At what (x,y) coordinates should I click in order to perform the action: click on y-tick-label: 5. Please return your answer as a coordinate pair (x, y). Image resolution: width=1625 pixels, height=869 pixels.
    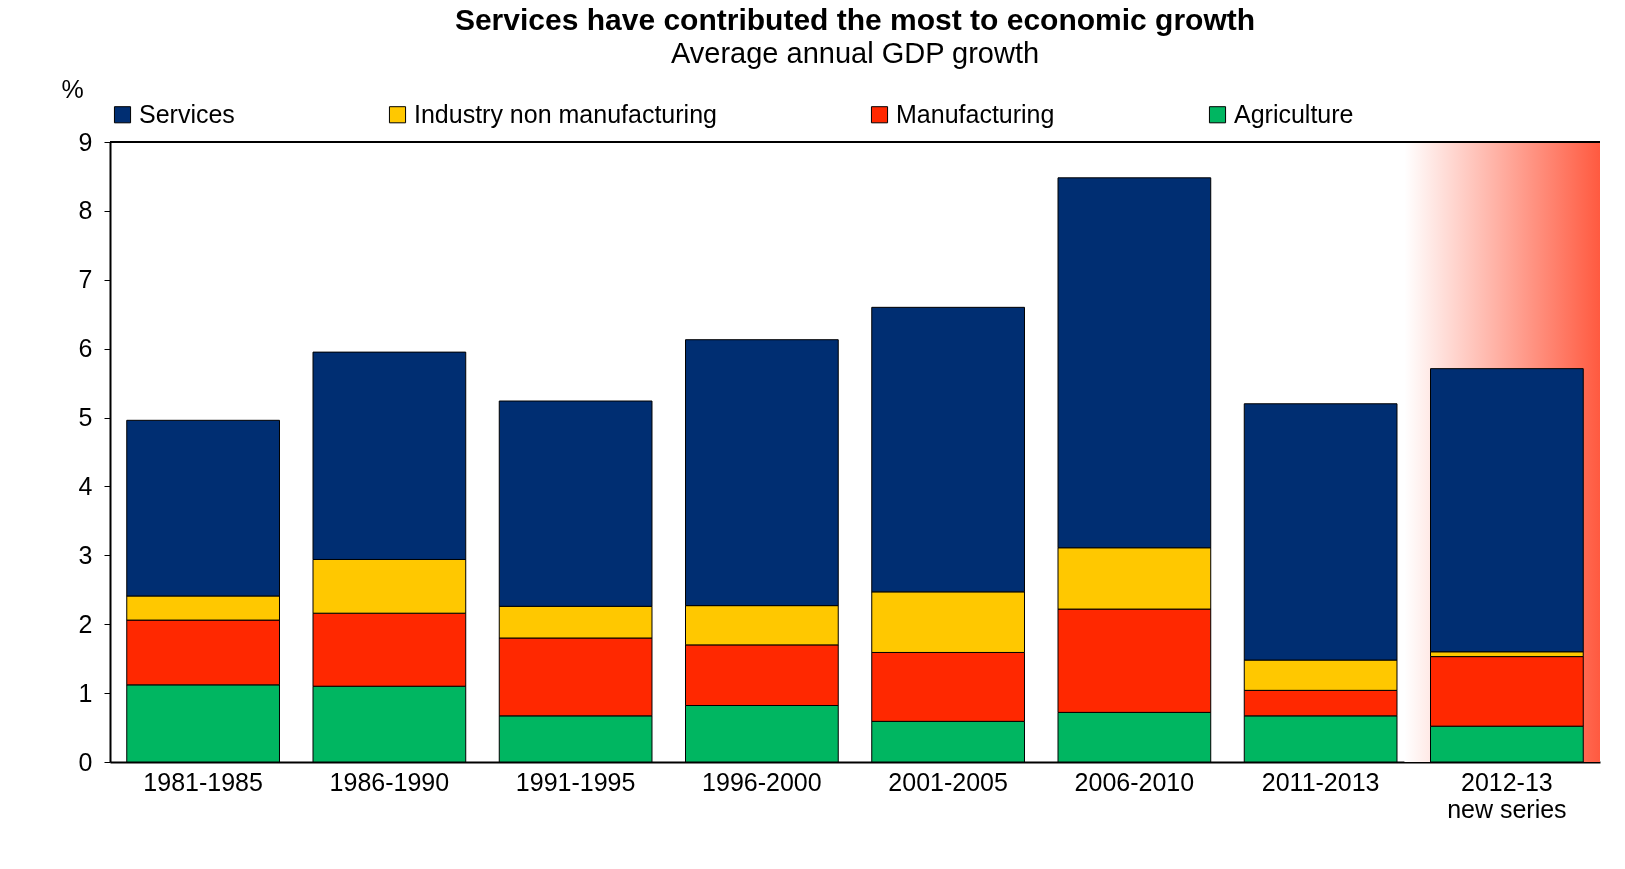
    Looking at the image, I should click on (85, 417).